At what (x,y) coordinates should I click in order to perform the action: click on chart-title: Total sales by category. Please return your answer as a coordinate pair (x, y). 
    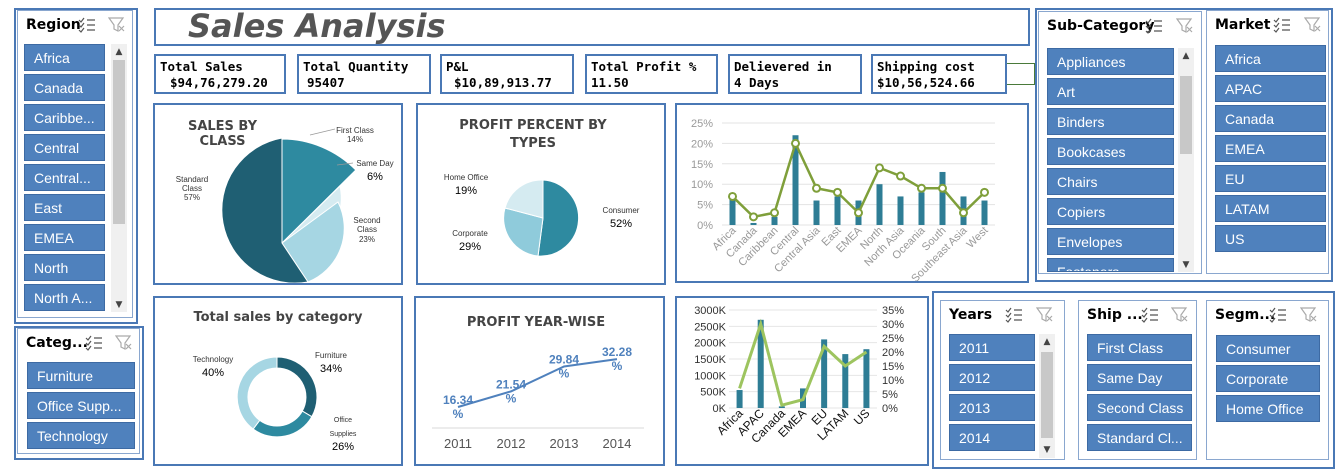
    Looking at the image, I should click on (278, 317).